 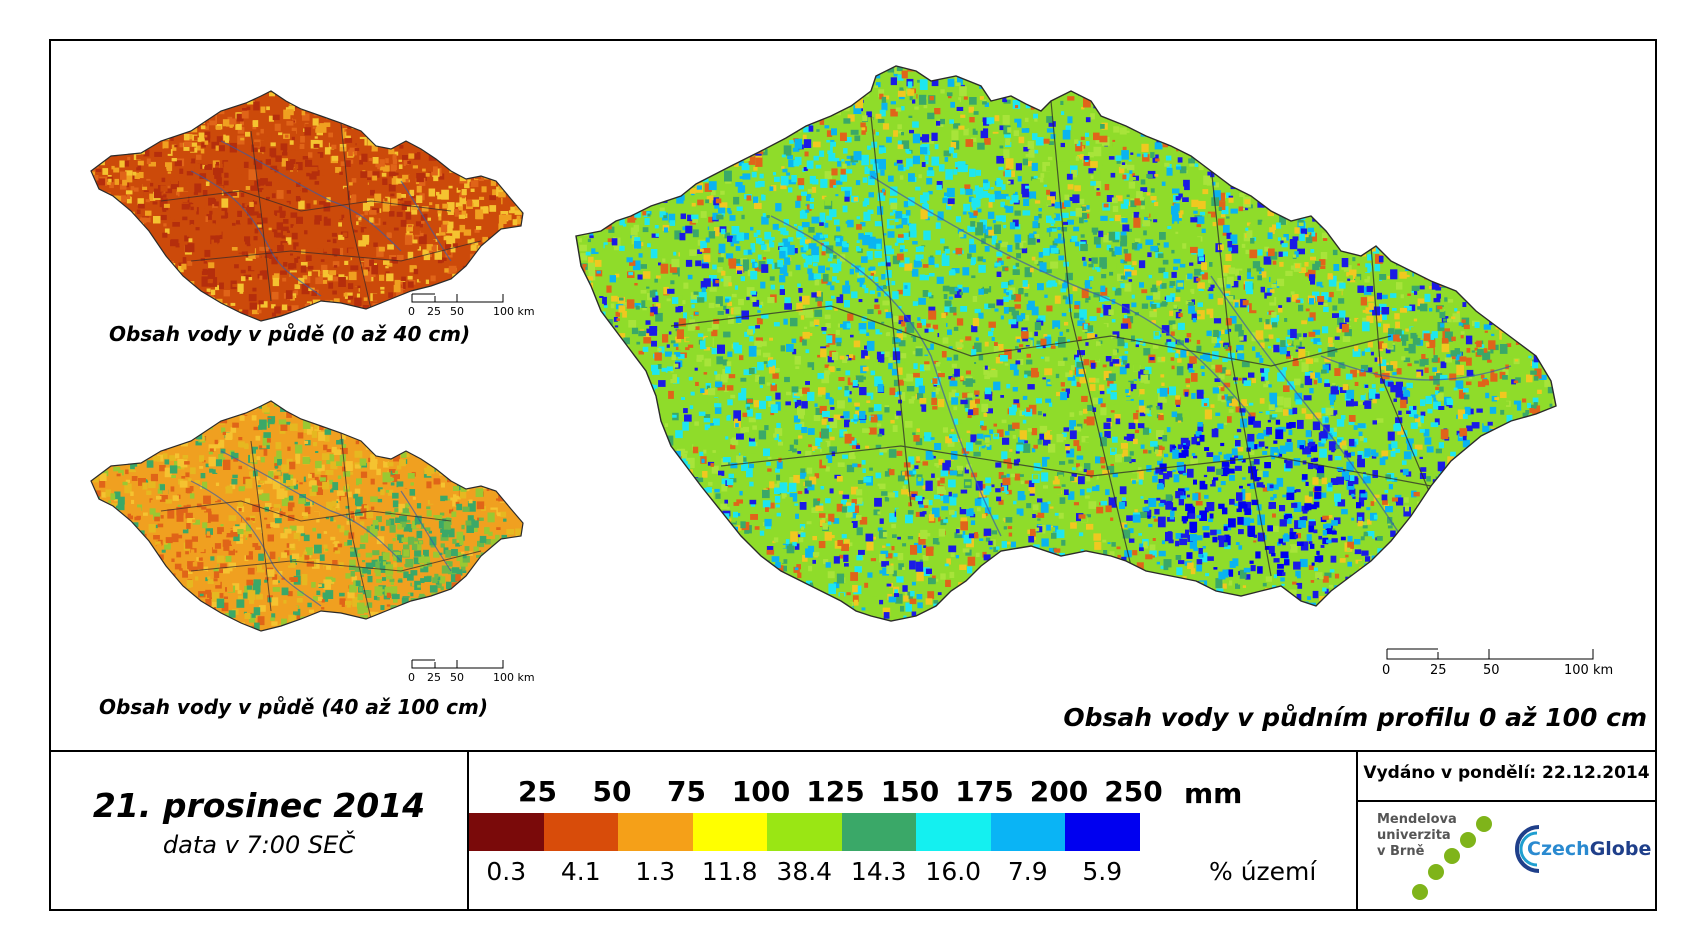 I want to click on legend-percentage: 1.3, so click(x=655, y=871).